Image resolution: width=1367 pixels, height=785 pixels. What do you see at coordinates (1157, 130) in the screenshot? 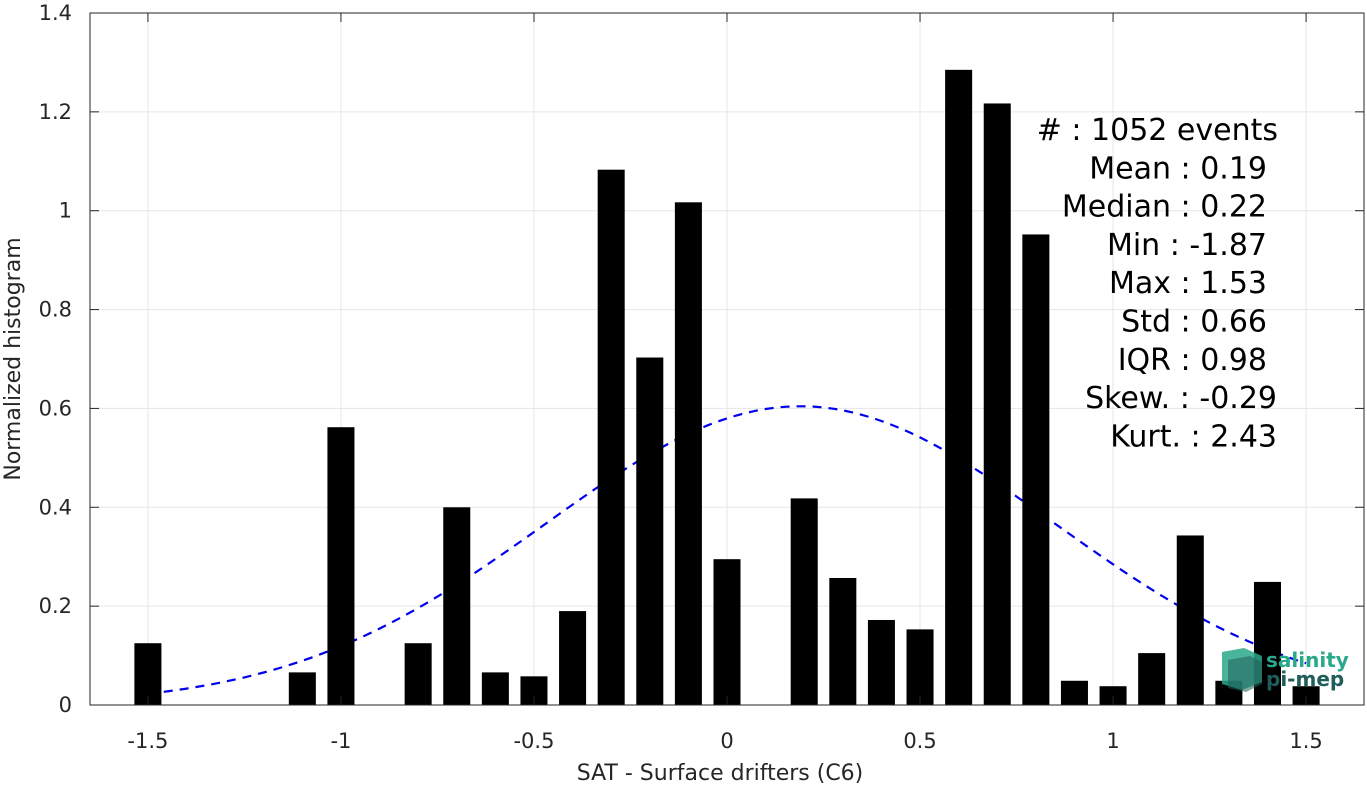
I see `stat-line: # : 1052 events` at bounding box center [1157, 130].